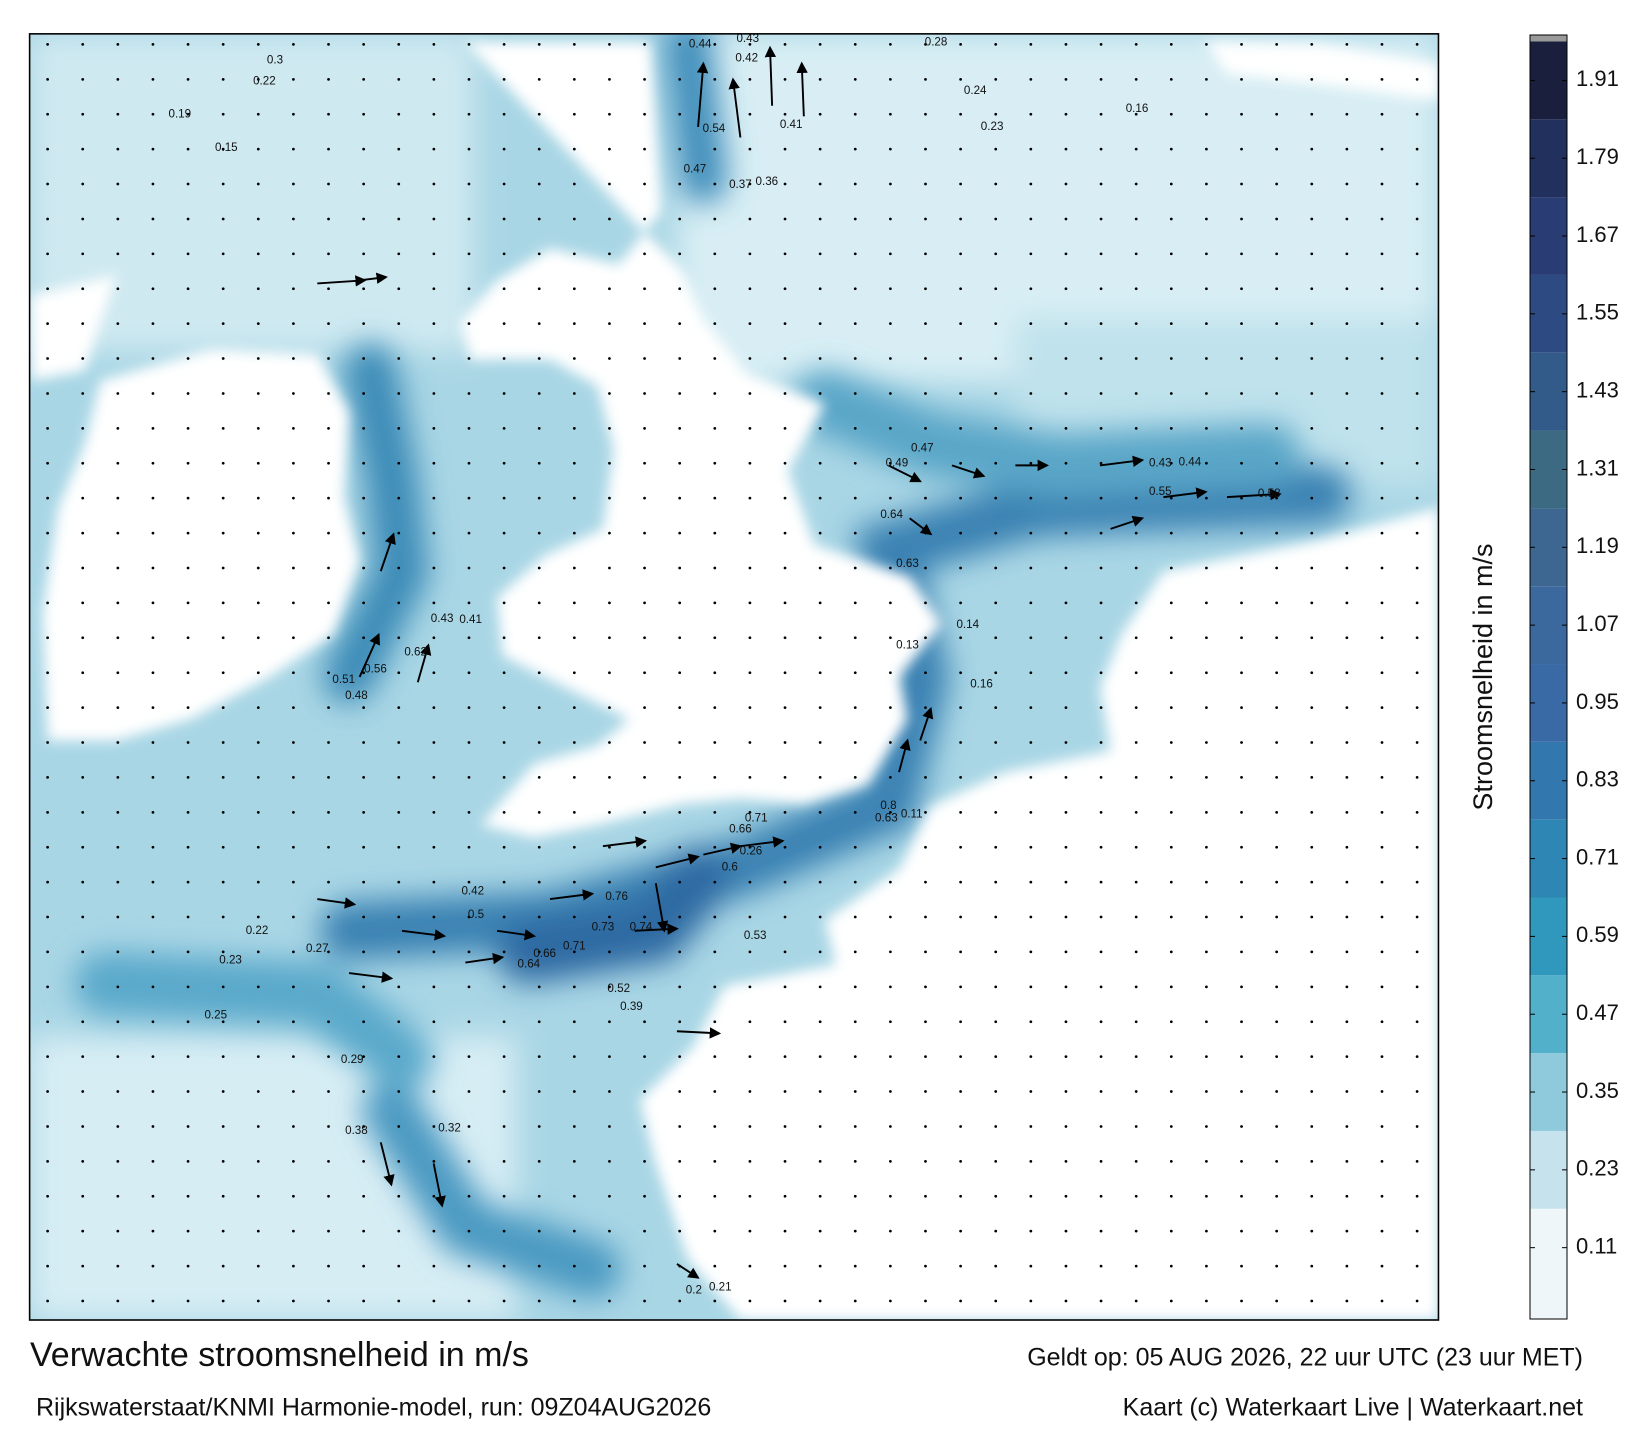 Image resolution: width=1650 pixels, height=1455 pixels. Describe the element at coordinates (257, 930) in the screenshot. I see `speed-label: 0.22` at that location.